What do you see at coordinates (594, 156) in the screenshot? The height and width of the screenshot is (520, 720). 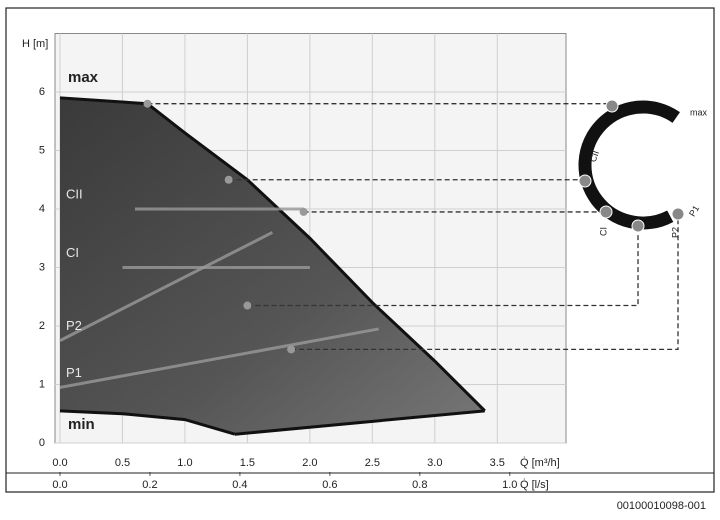 I see `dial-label: CII` at bounding box center [594, 156].